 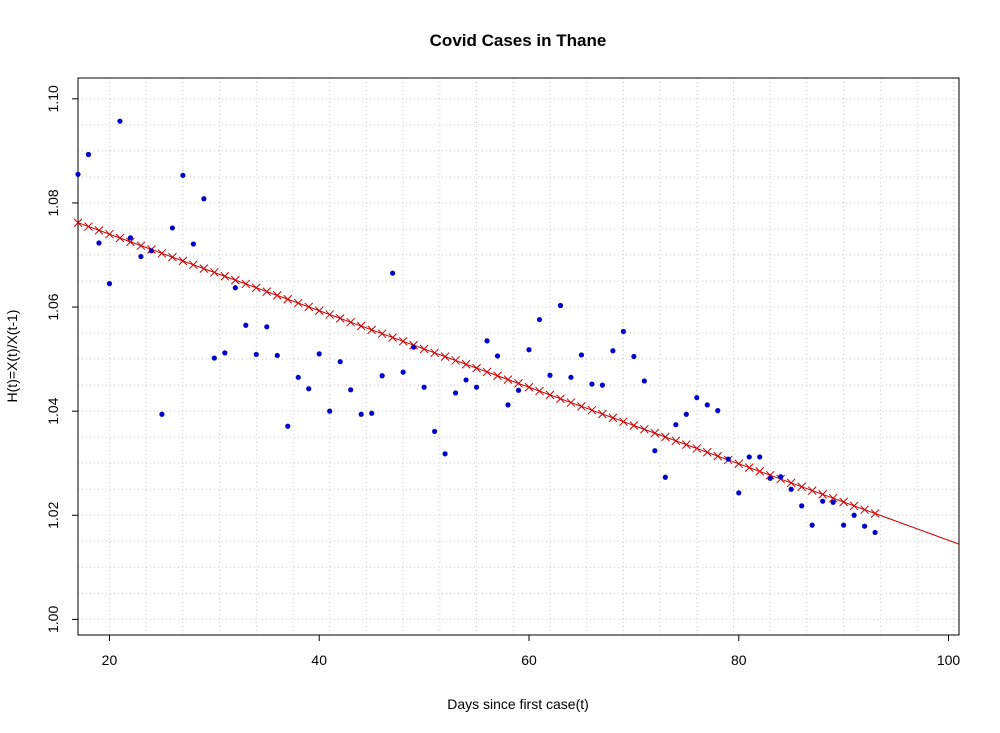 What do you see at coordinates (110, 660) in the screenshot?
I see `x-tick-label: 20` at bounding box center [110, 660].